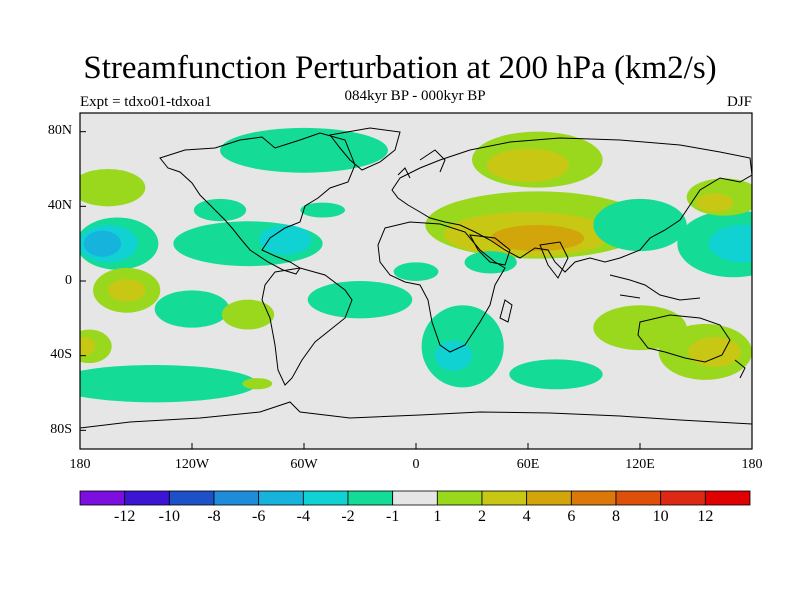  Describe the element at coordinates (257, 203) in the screenshot. I see `coastline-north-america` at that location.